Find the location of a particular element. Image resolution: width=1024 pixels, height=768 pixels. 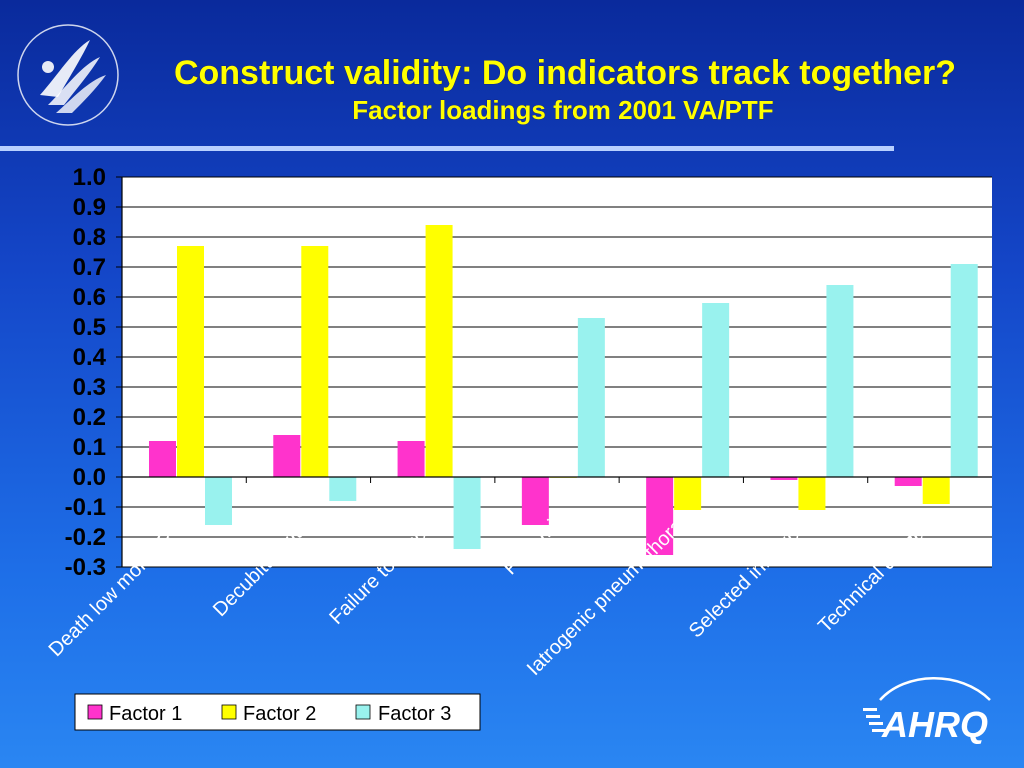

legend-label-factor-3: Factor 3 is located at coordinates (414, 714).